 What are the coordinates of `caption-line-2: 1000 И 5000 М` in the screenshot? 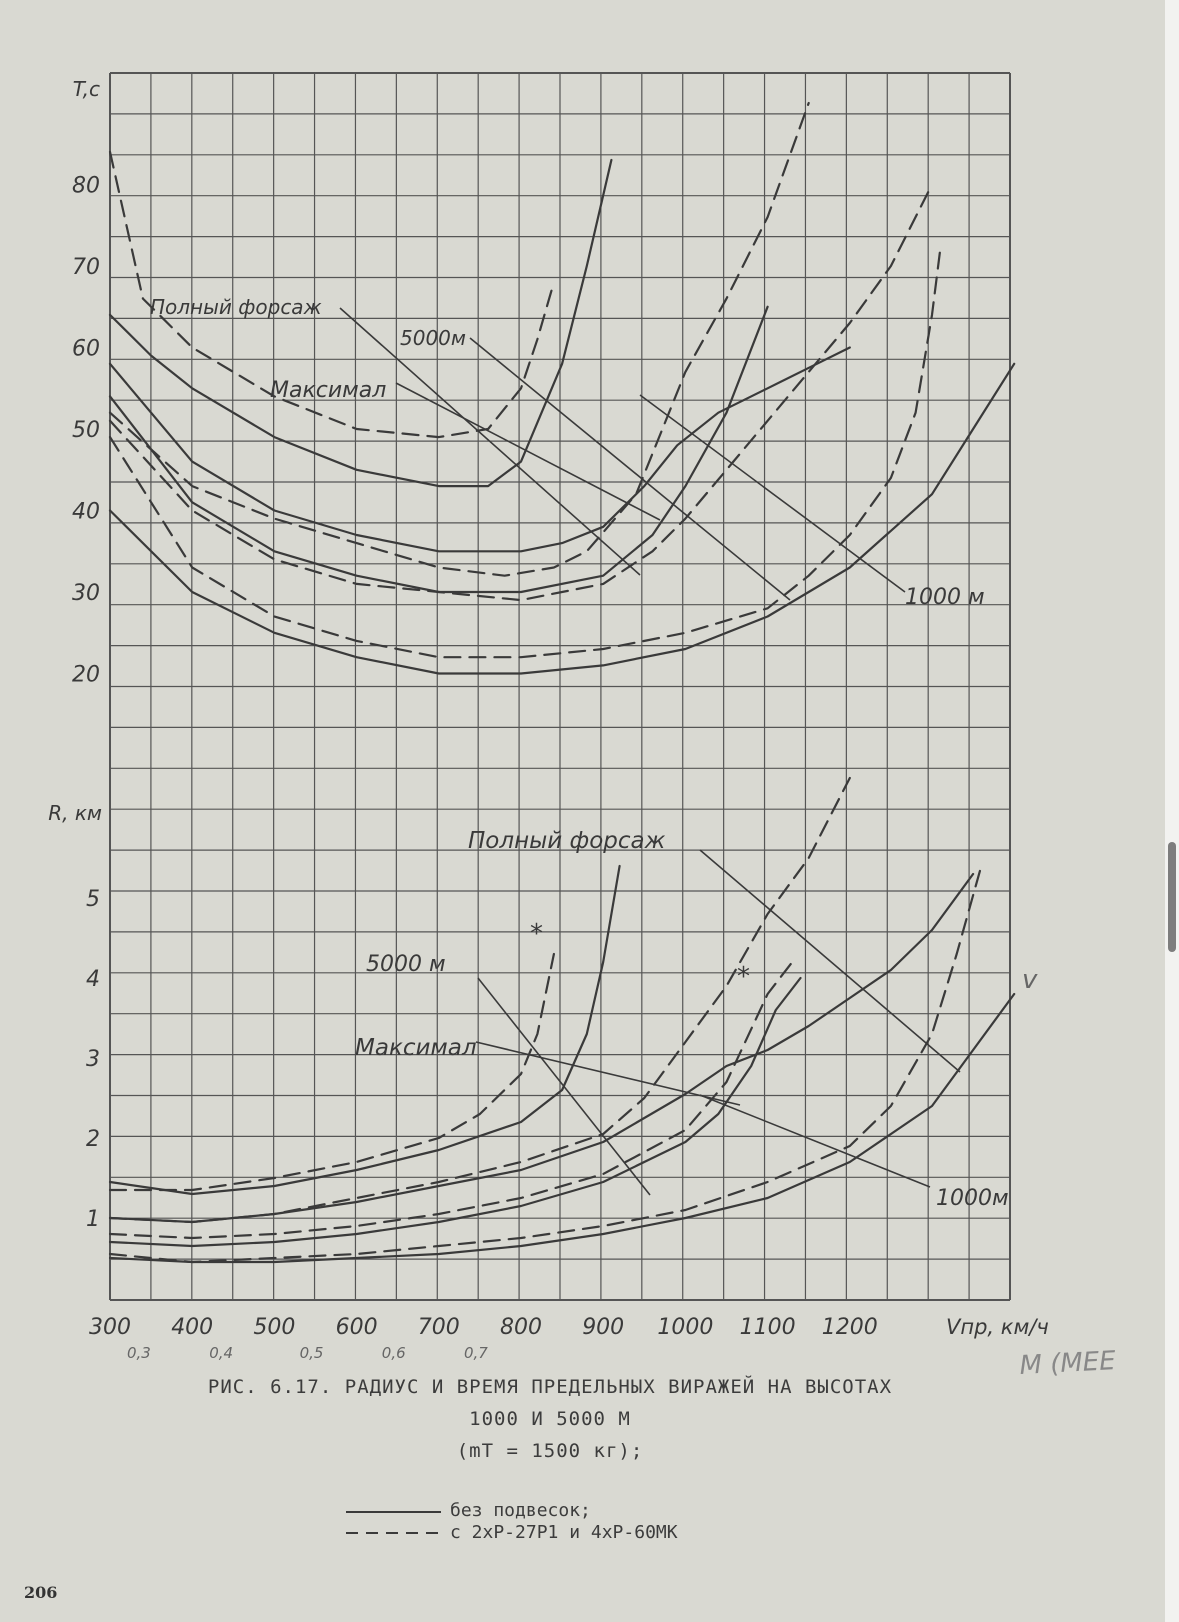 It's located at (550, 1419).